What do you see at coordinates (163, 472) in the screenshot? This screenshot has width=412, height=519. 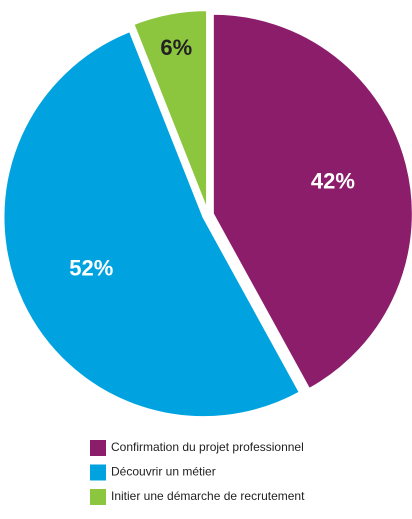 I see `legend-label: Découvrir un métier` at bounding box center [163, 472].